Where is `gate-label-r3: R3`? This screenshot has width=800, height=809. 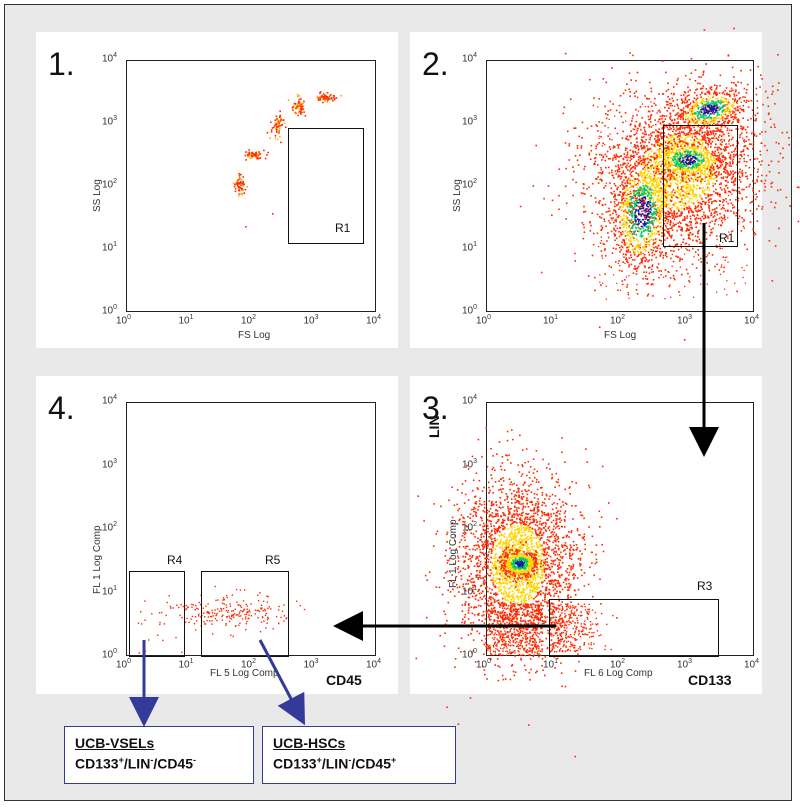
gate-label-r3: R3 is located at coordinates (705, 586).